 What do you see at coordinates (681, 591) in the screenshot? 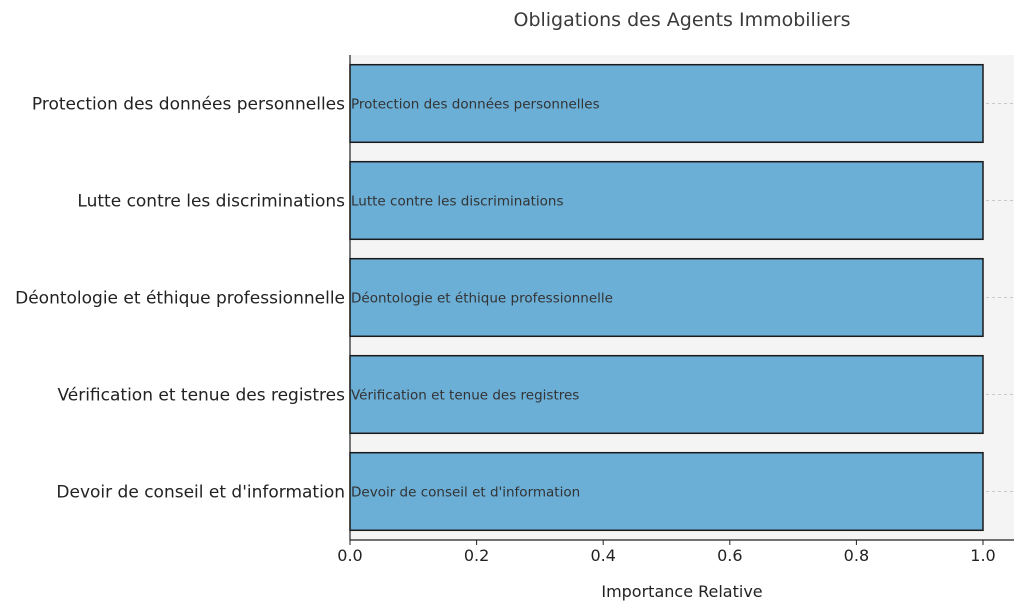
I see `x-axis-label: Importance Relative` at bounding box center [681, 591].